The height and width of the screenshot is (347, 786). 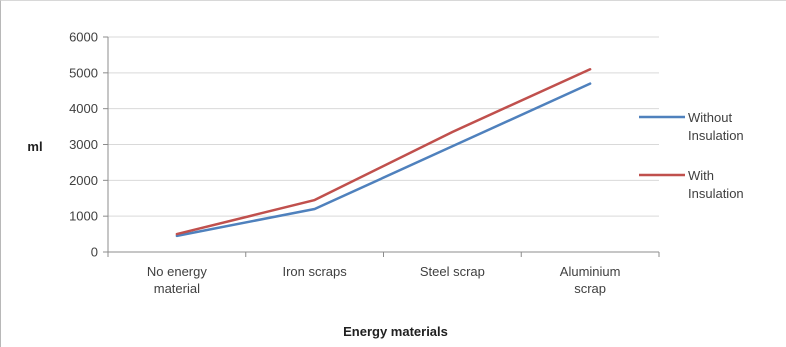 What do you see at coordinates (94, 252) in the screenshot?
I see `y-tick-label-0: 0` at bounding box center [94, 252].